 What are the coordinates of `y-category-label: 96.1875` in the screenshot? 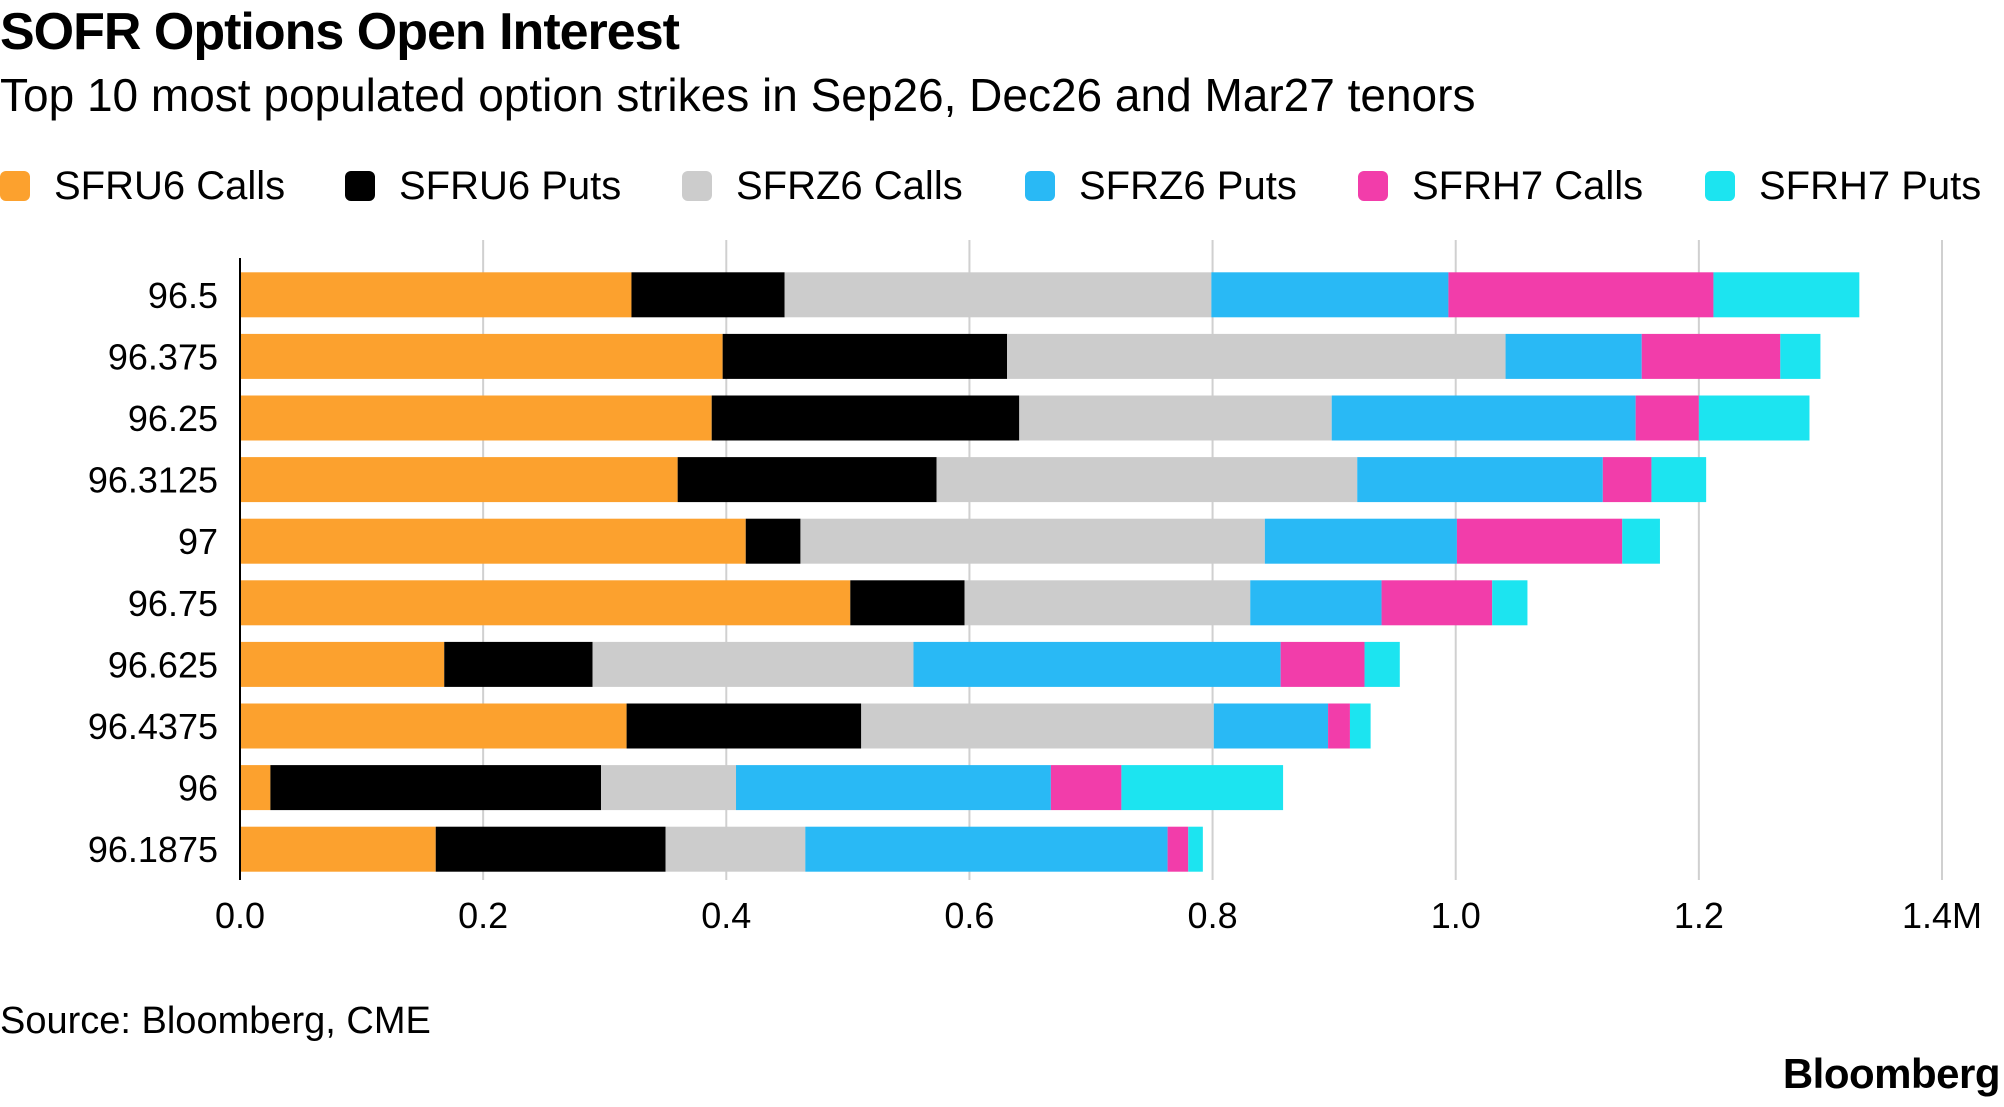 It's located at (153, 849).